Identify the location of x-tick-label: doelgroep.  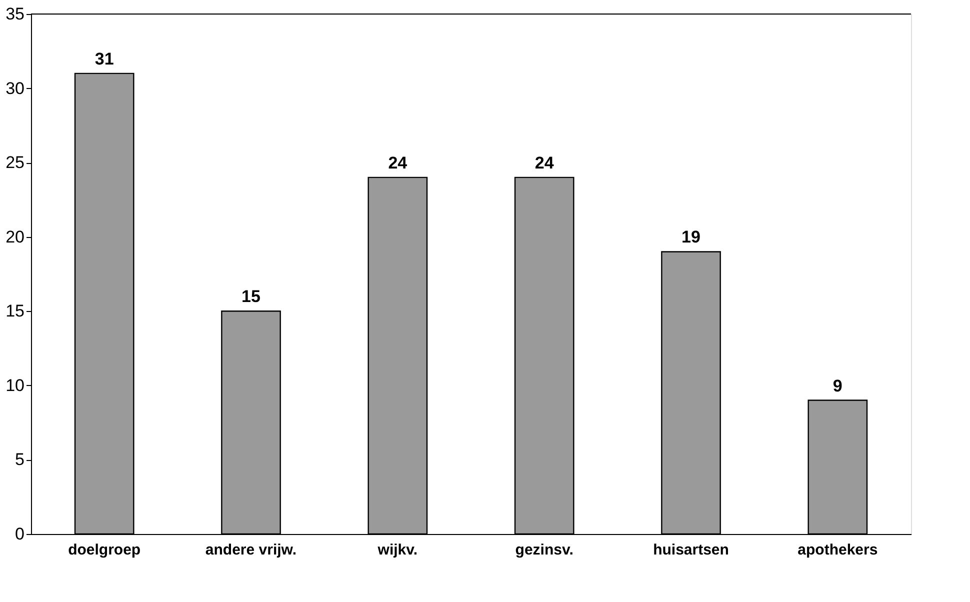
(104, 550).